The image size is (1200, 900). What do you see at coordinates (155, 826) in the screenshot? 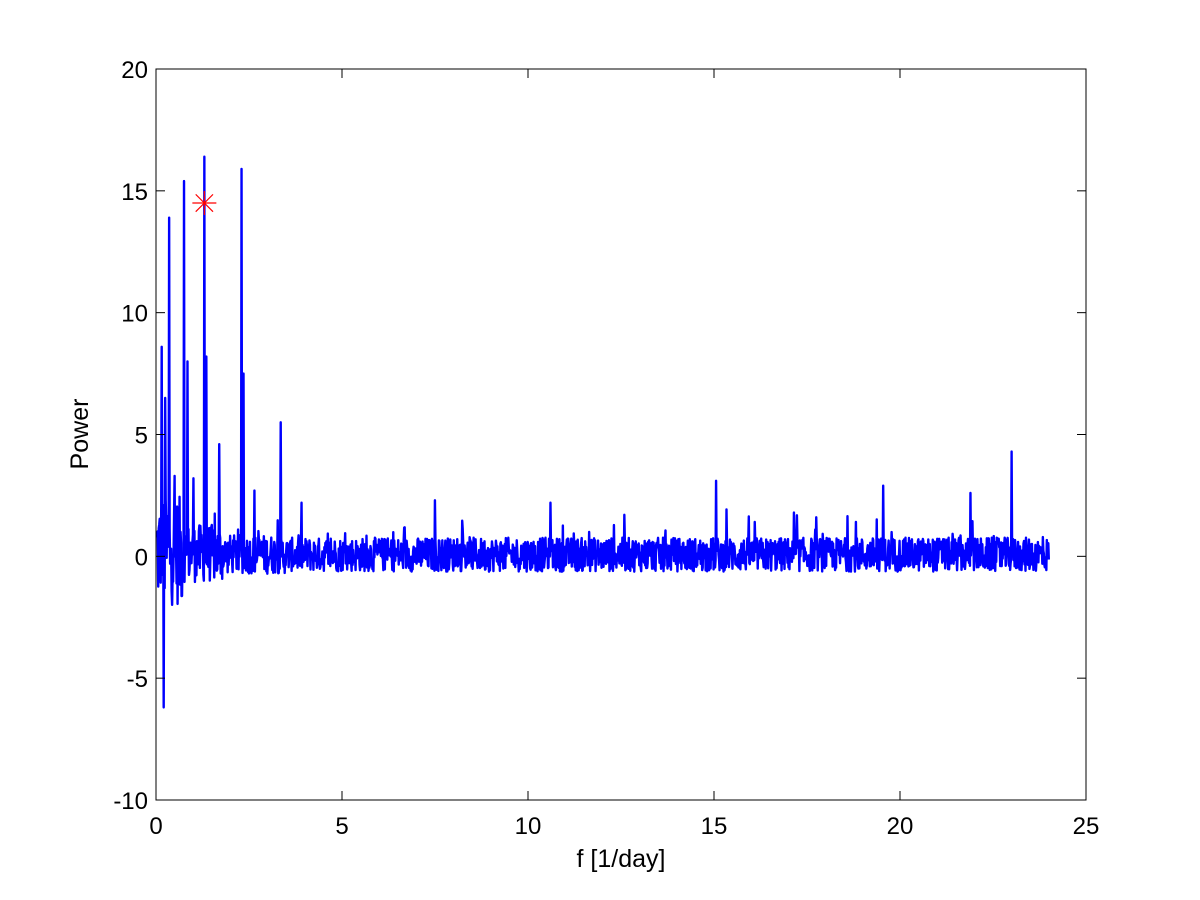
I see `x-tick-label: 0` at bounding box center [155, 826].